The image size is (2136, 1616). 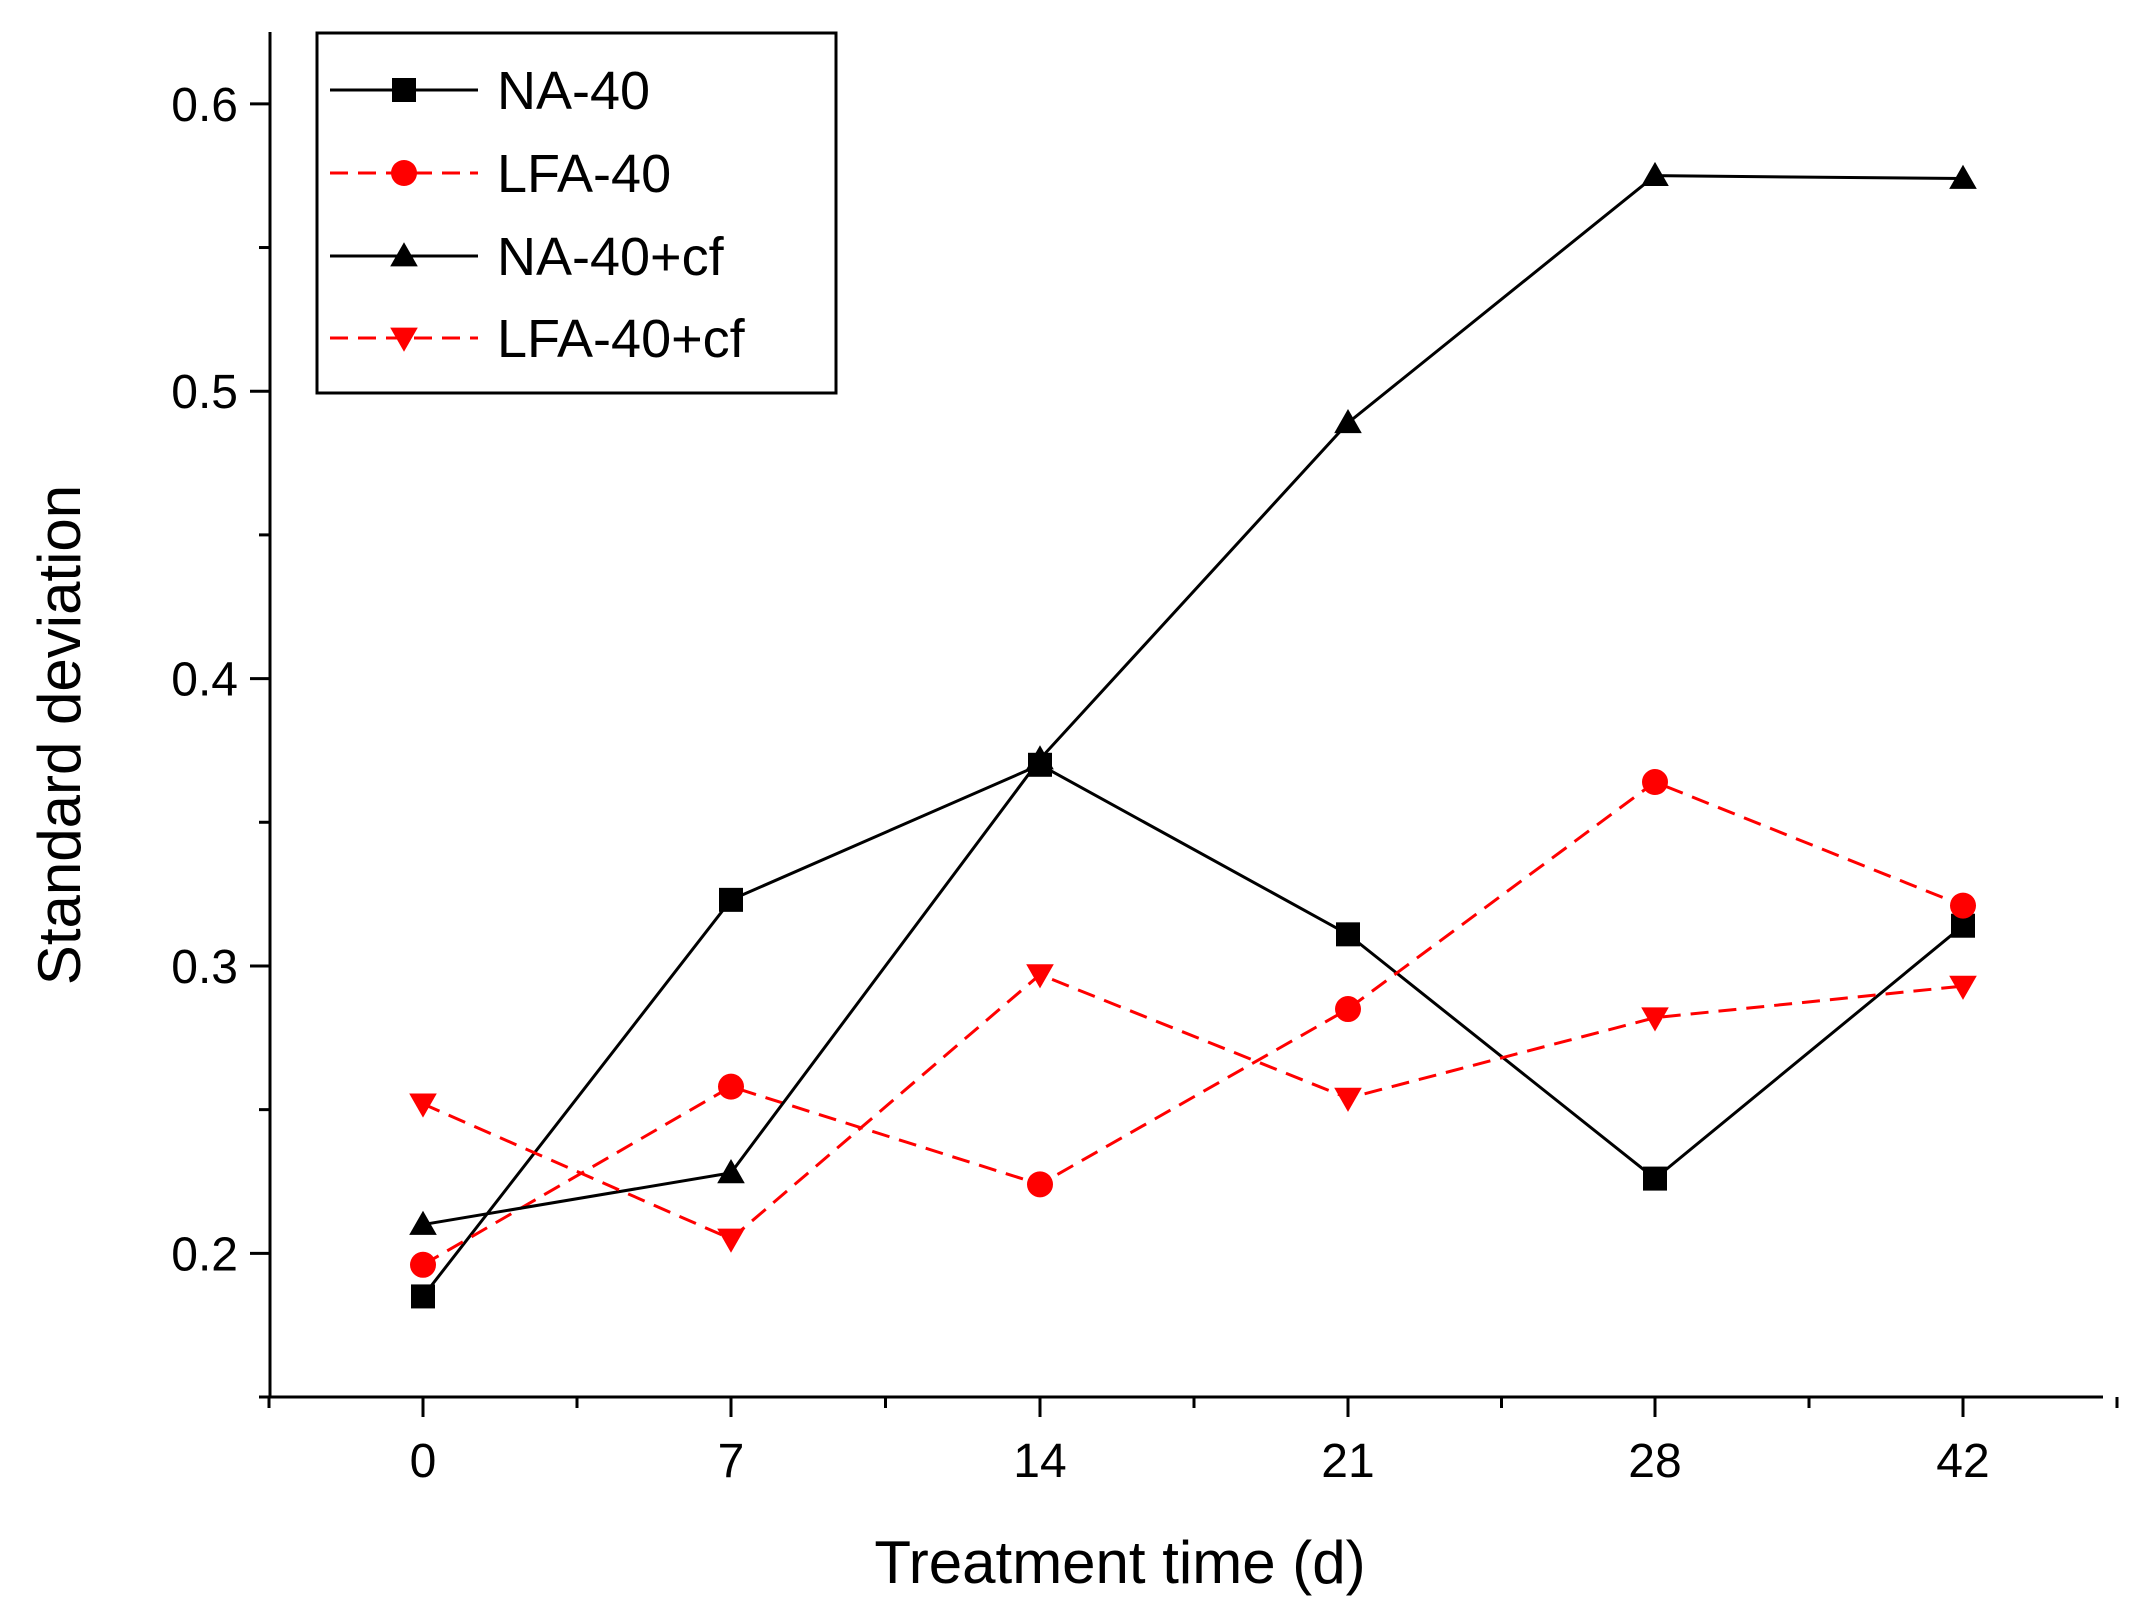 What do you see at coordinates (1119, 1562) in the screenshot?
I see `x-axis-title: Treatment time (d)` at bounding box center [1119, 1562].